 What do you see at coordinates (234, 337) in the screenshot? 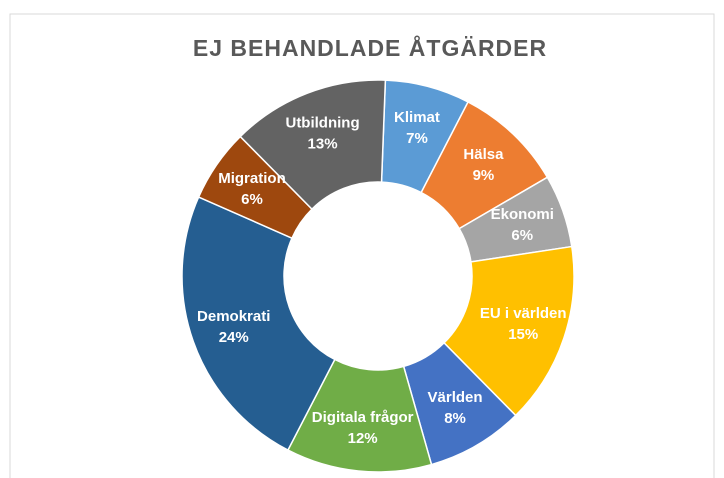
I see `value-label: 24%` at bounding box center [234, 337].